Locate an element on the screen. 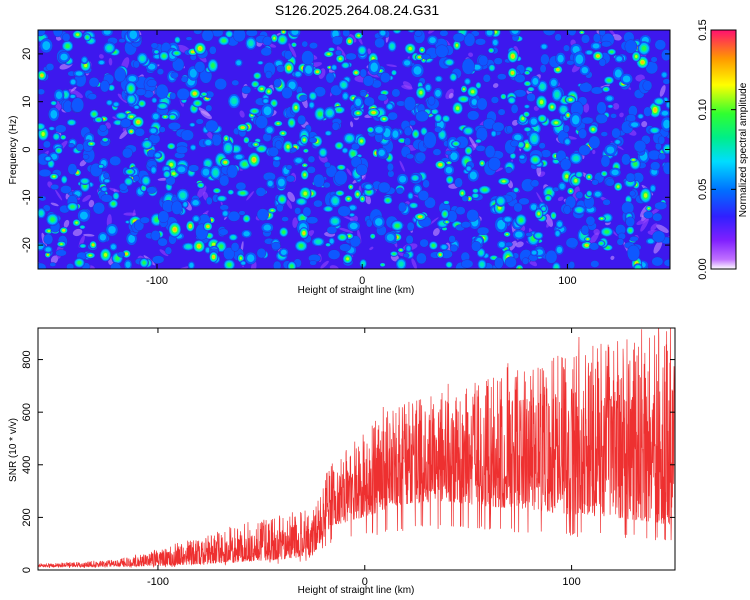 The height and width of the screenshot is (600, 750). heatmap-x-tick-label: -100 is located at coordinates (157, 281).